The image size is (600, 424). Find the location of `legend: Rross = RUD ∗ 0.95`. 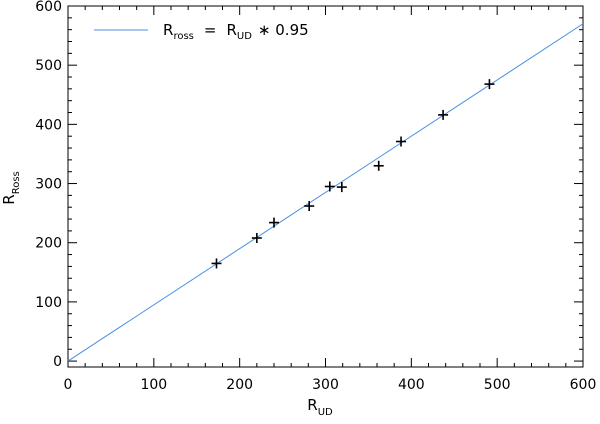

legend: Rross = RUD ∗ 0.95 is located at coordinates (201, 31).